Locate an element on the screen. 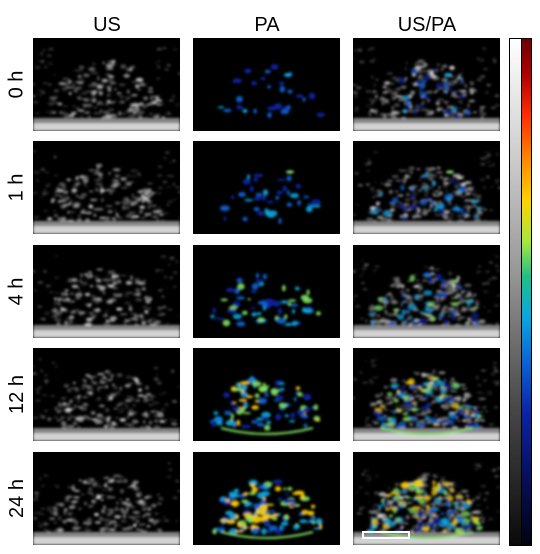 The image size is (540, 554). column-title-pa: PA is located at coordinates (267, 25).